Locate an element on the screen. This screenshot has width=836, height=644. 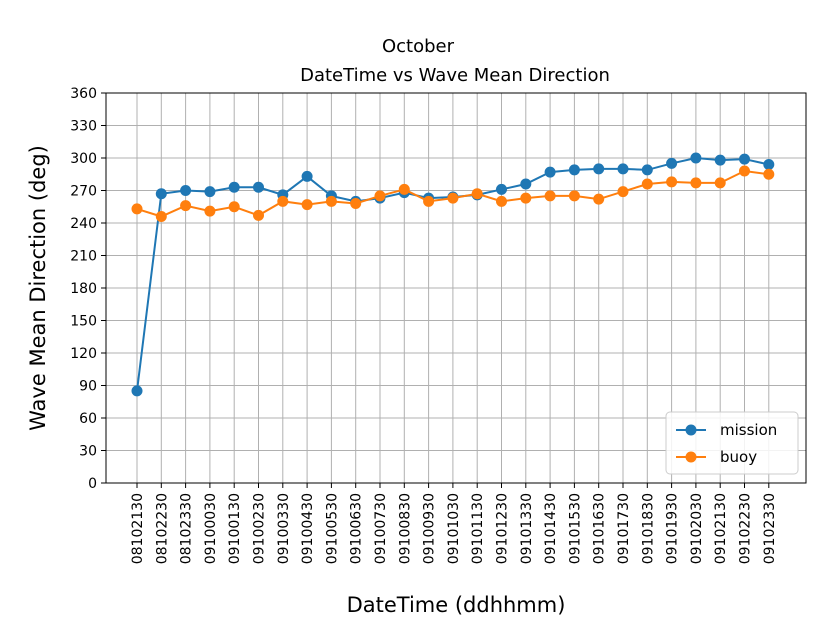
x-tick-label: 09100830 is located at coordinates (405, 528).